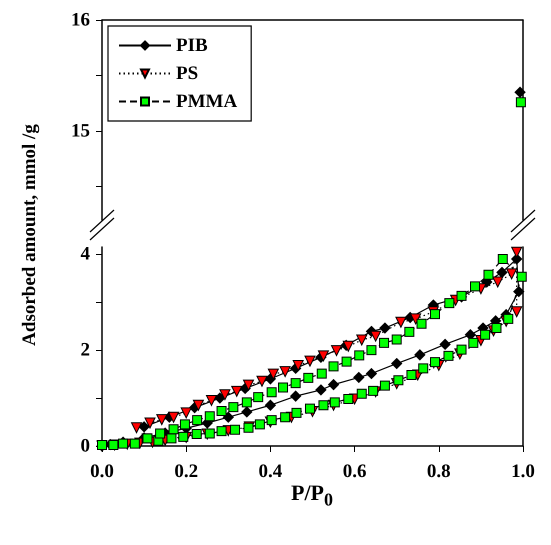 This screenshot has height=545, width=551. I want to click on x-axis-title: P/P$_{0}$, so click(312, 495).